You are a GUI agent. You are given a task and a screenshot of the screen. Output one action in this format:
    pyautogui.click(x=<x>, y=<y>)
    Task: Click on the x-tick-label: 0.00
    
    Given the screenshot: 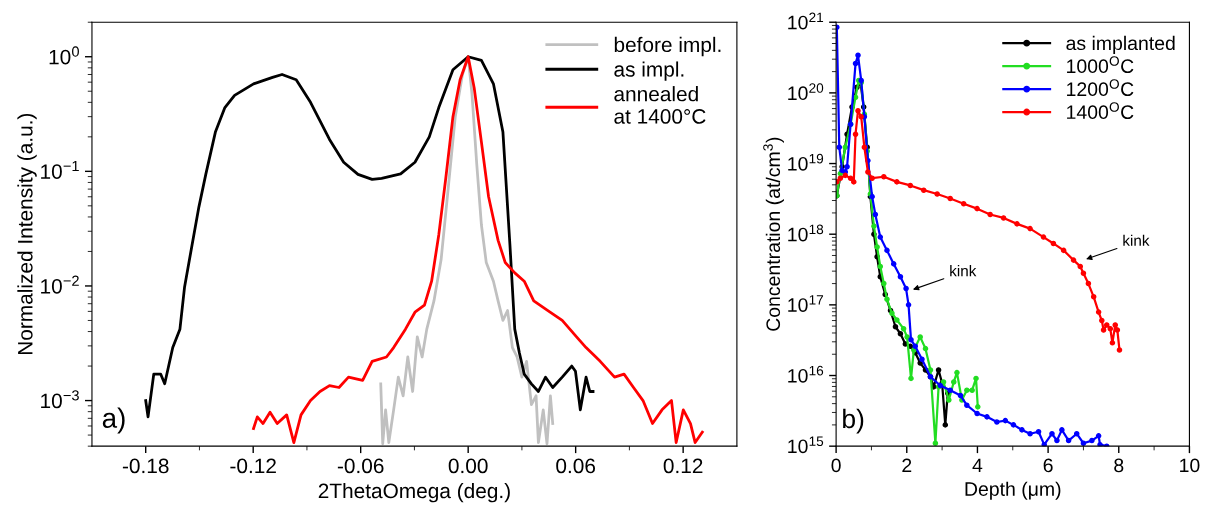 What is the action you would take?
    pyautogui.click(x=468, y=466)
    